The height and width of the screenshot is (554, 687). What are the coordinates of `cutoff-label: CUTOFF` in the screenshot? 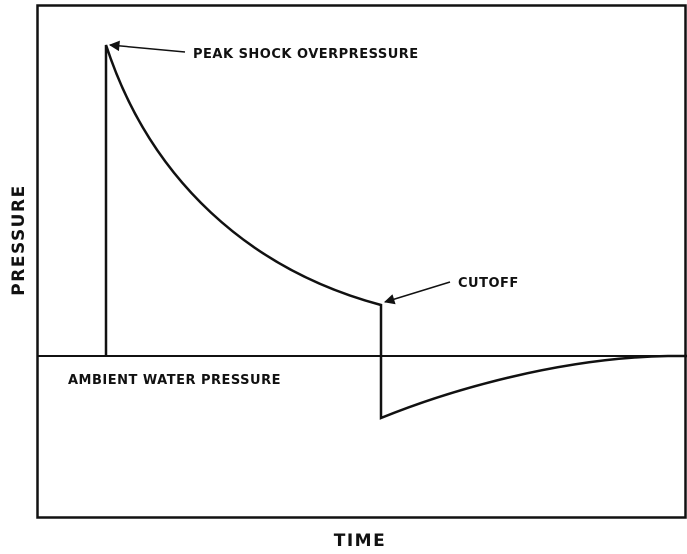 It's located at (488, 283).